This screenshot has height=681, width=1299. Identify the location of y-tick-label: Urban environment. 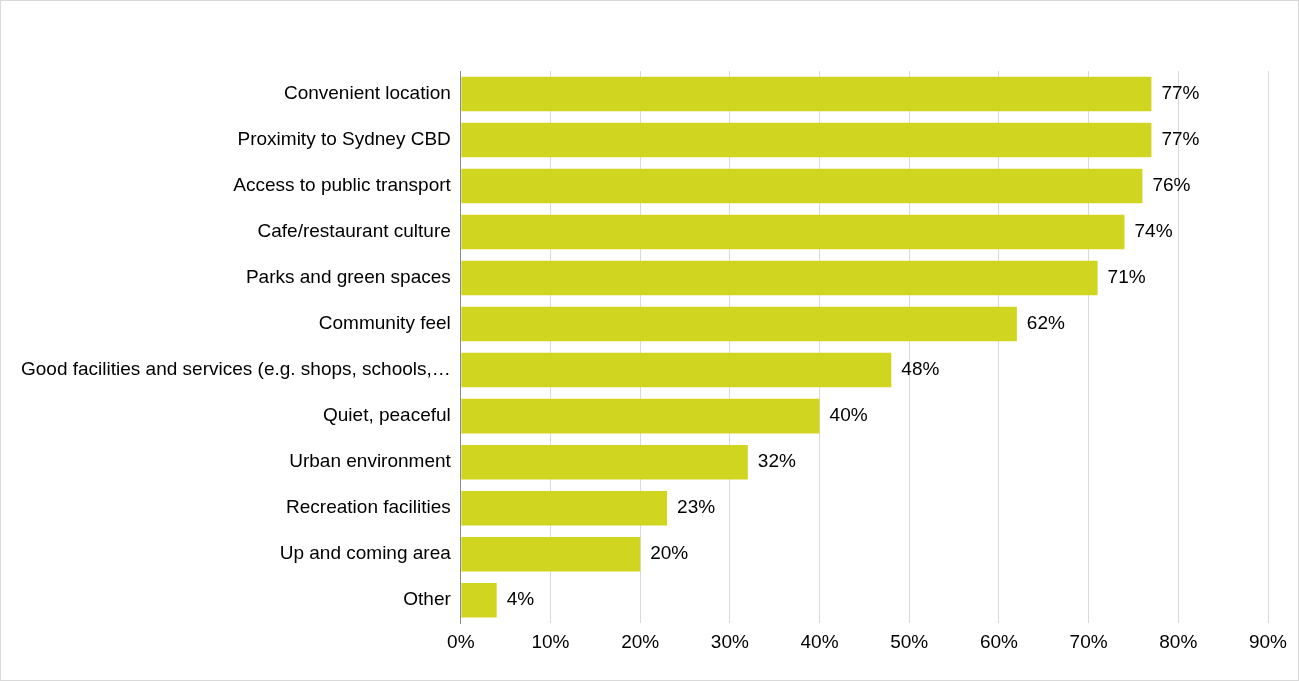
(370, 461).